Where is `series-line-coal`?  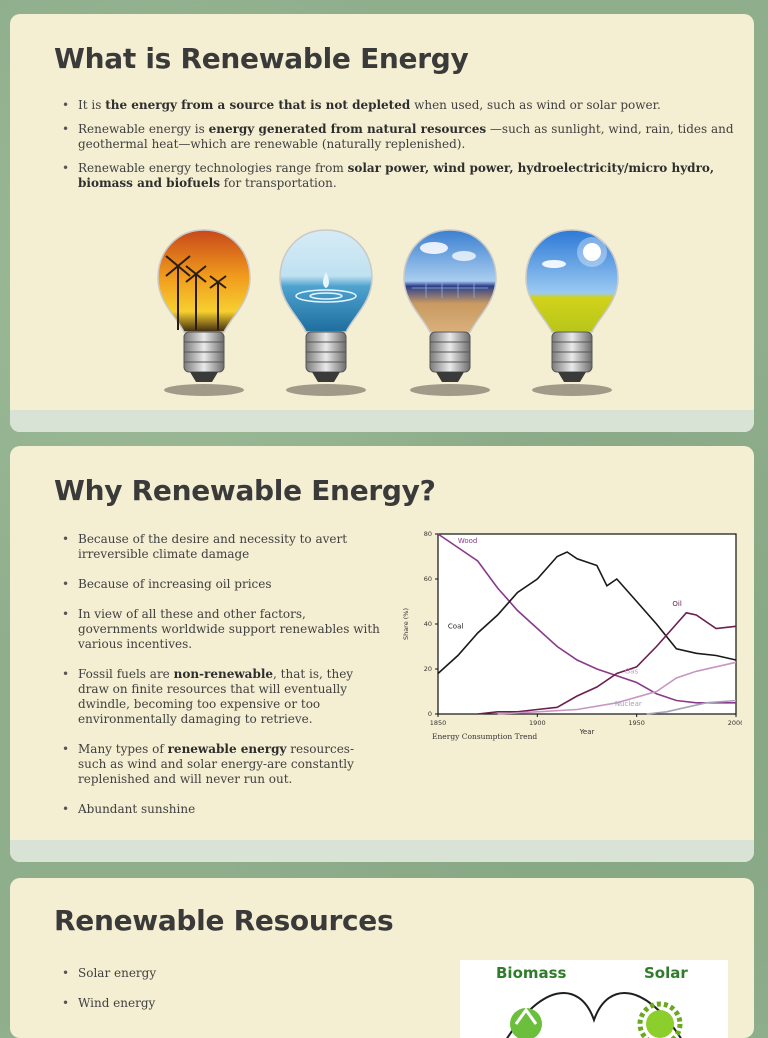
series-line-coal is located at coordinates (587, 613).